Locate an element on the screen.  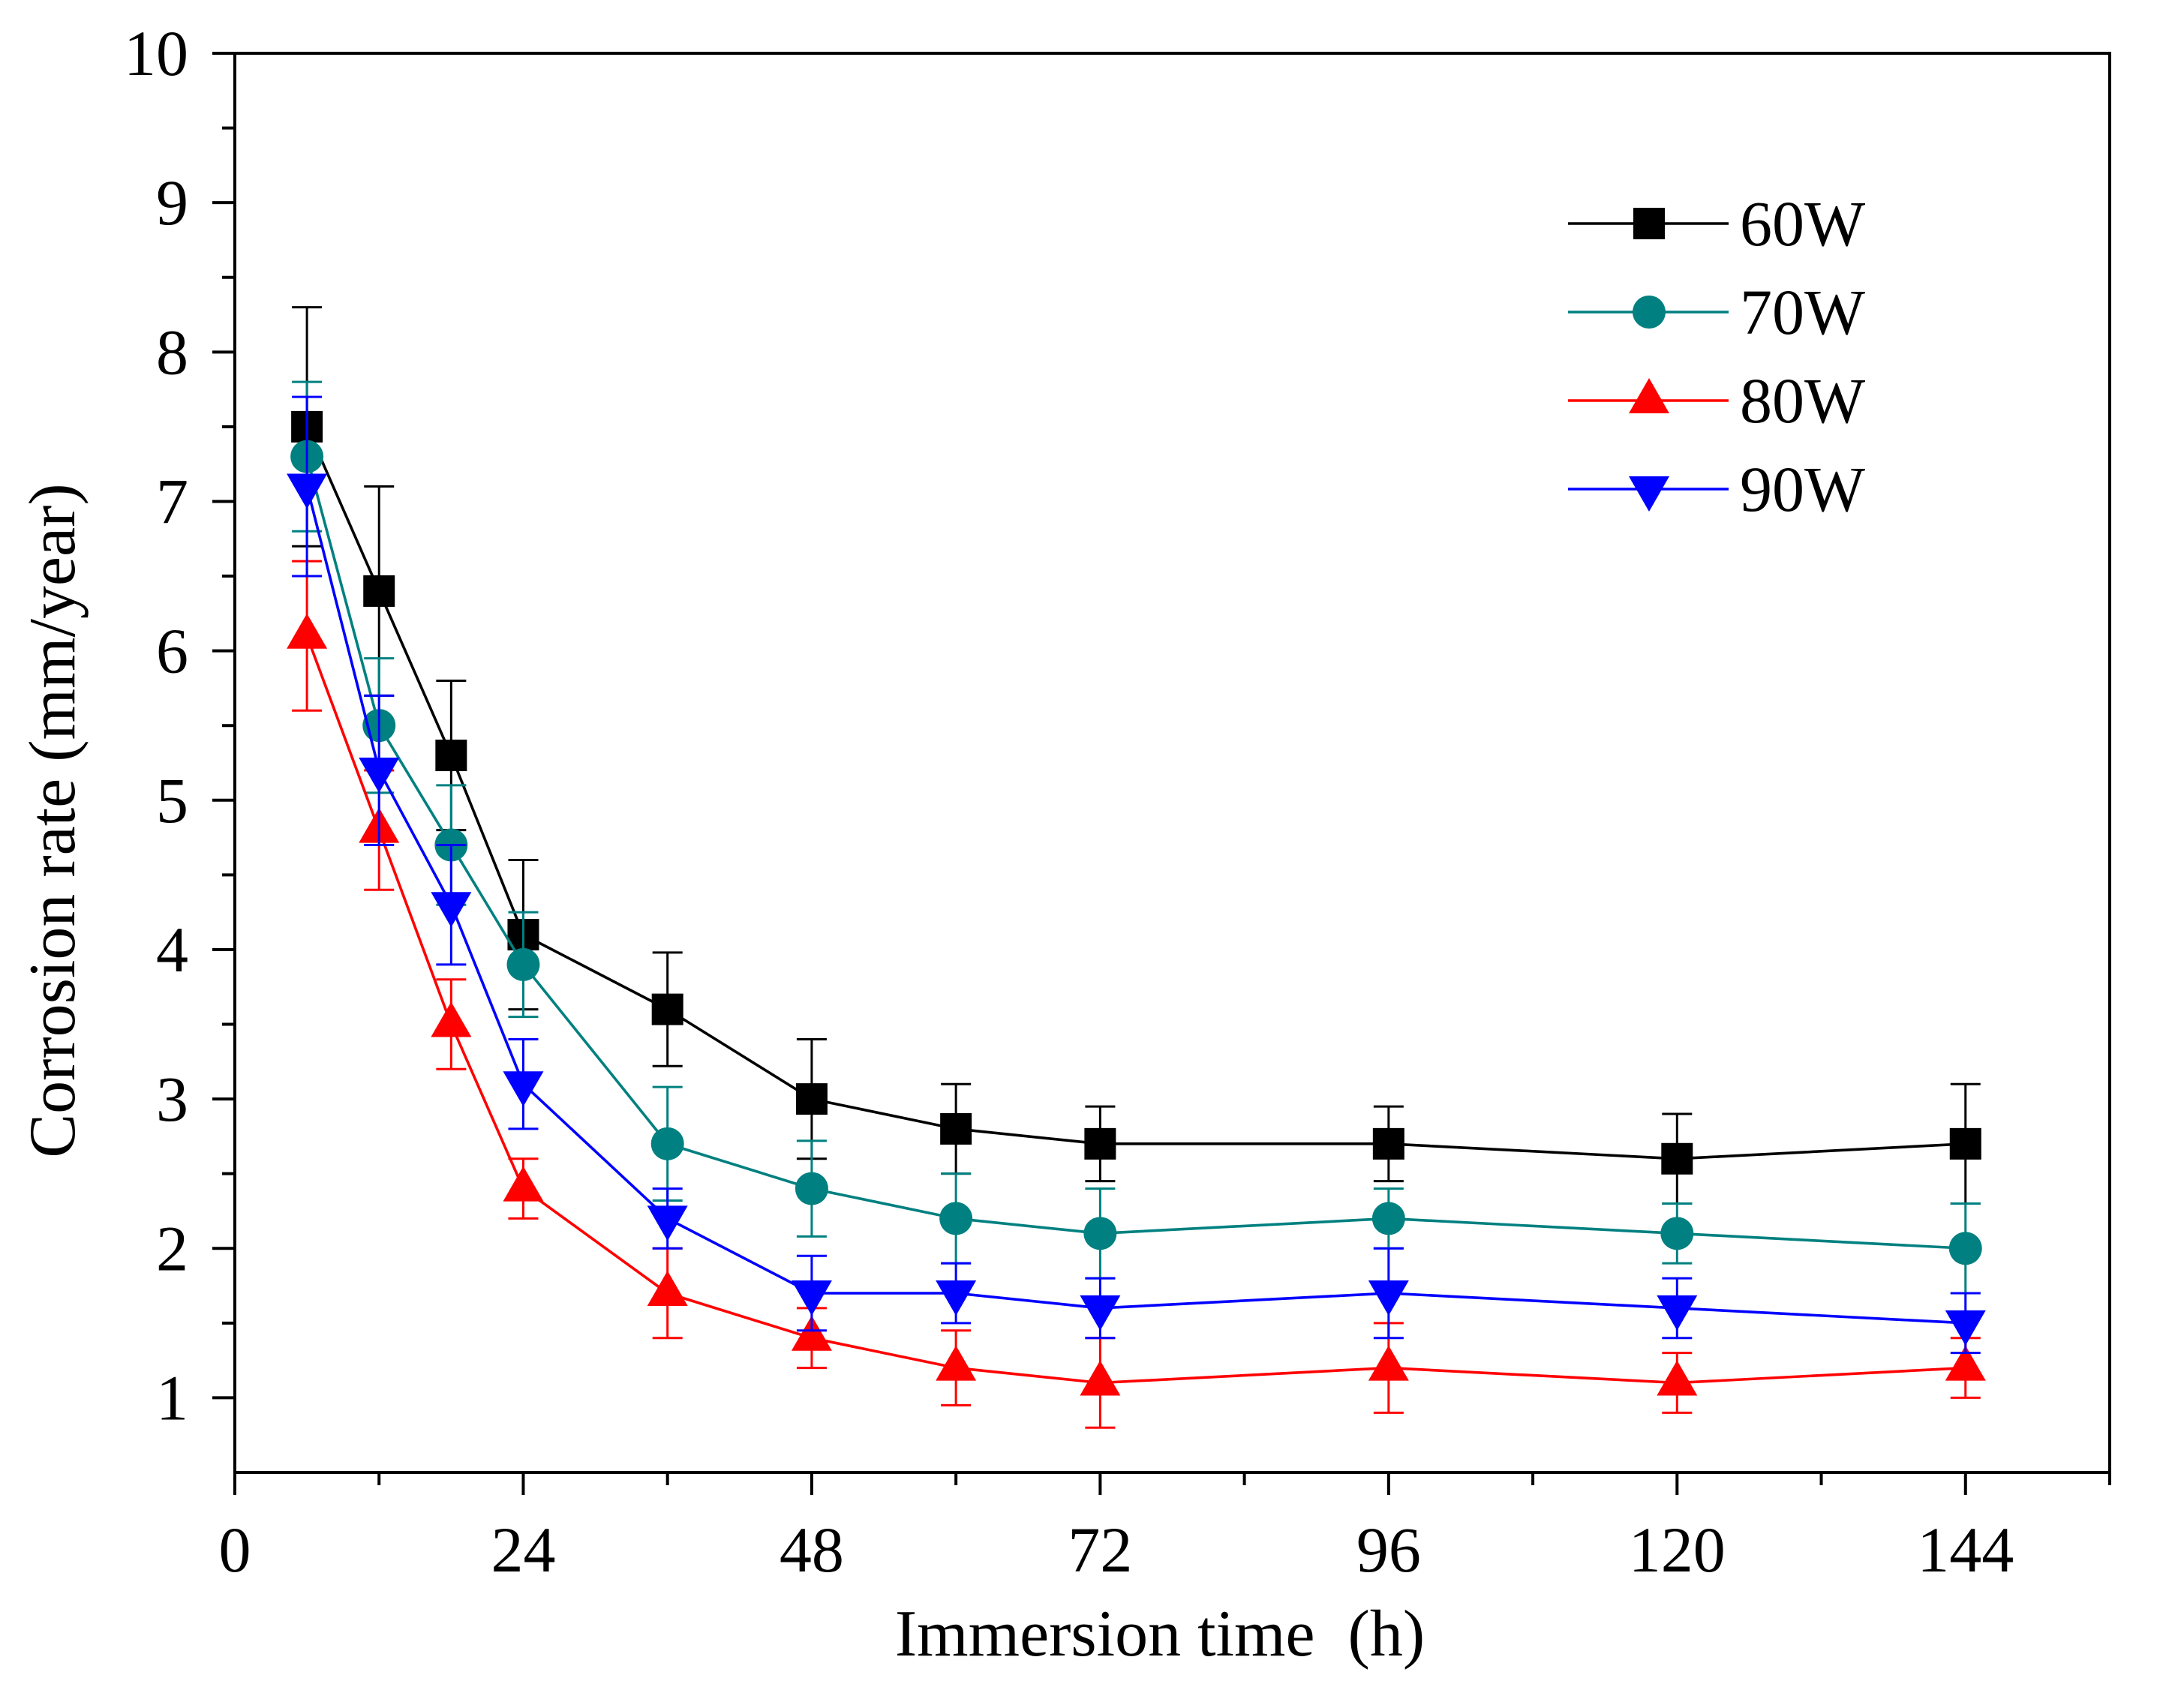
legend-marker-80w is located at coordinates (1649, 395).